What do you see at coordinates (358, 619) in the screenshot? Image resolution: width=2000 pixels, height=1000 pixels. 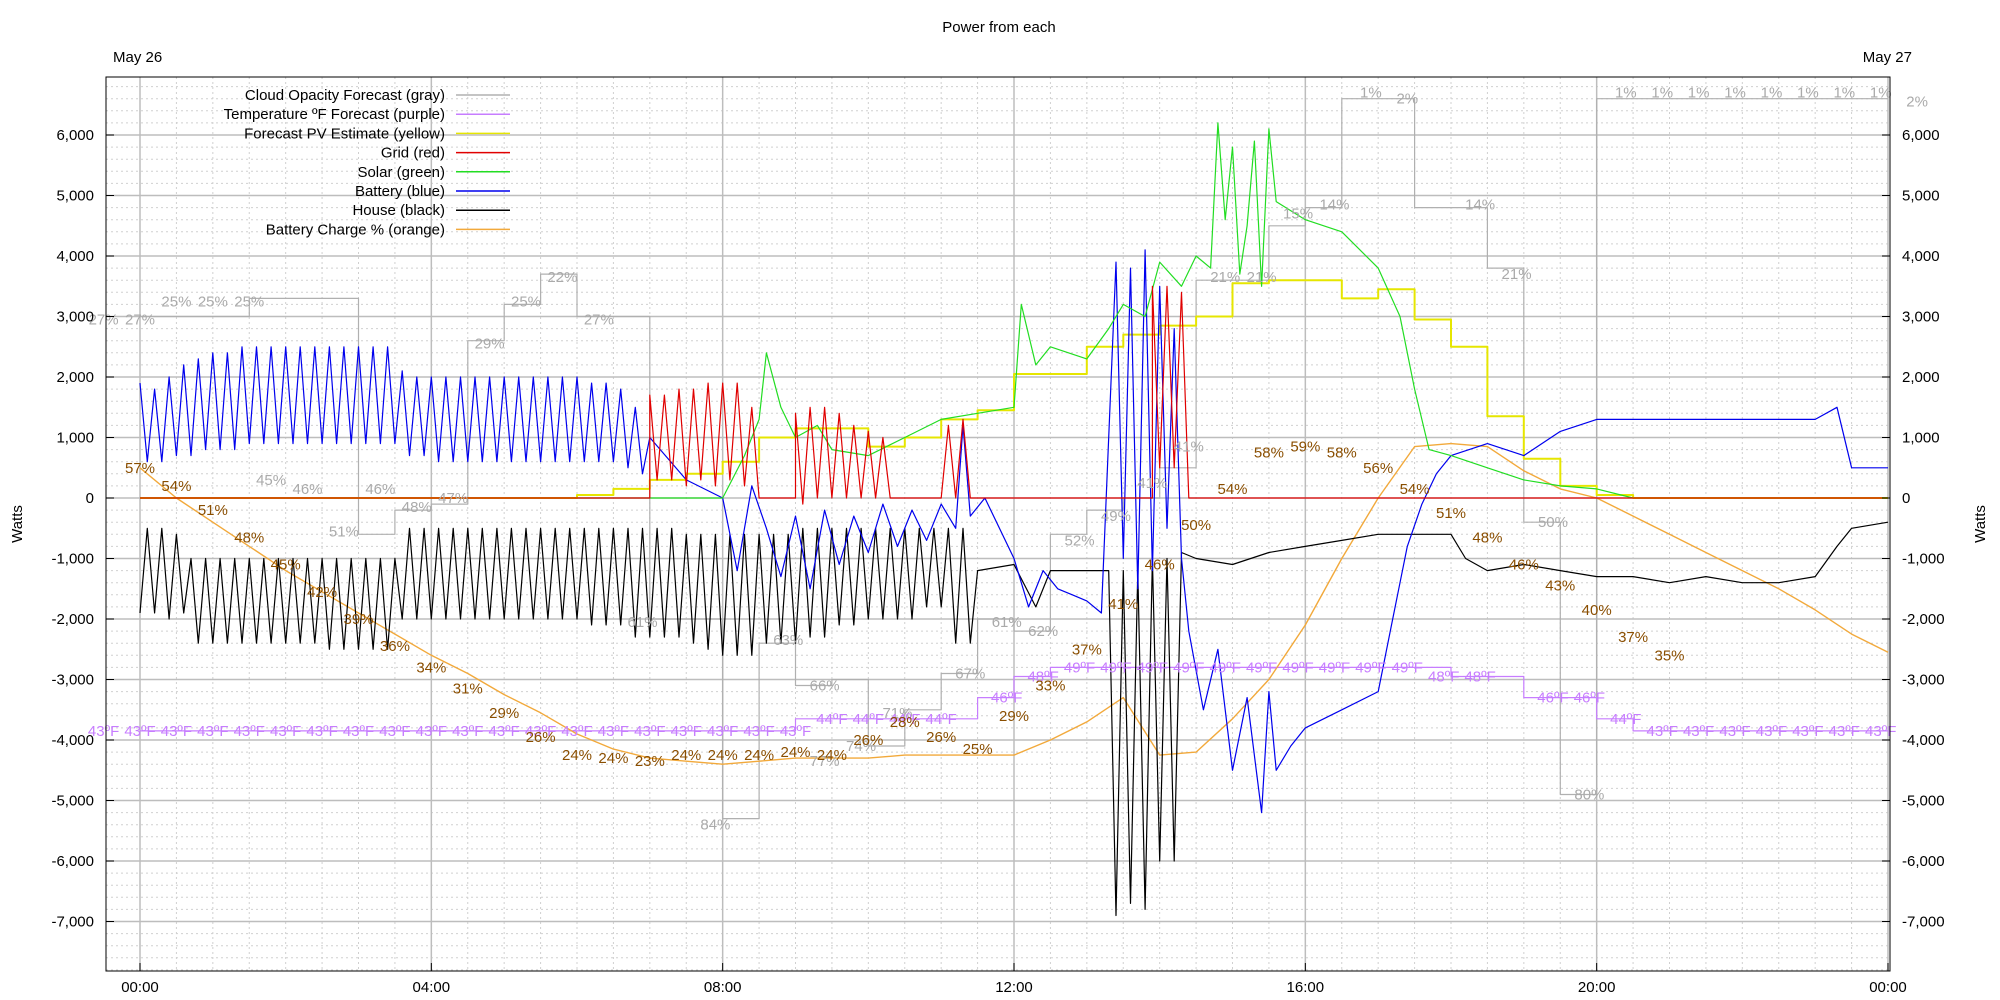 I see `battery-charge-label: 39%` at bounding box center [358, 619].